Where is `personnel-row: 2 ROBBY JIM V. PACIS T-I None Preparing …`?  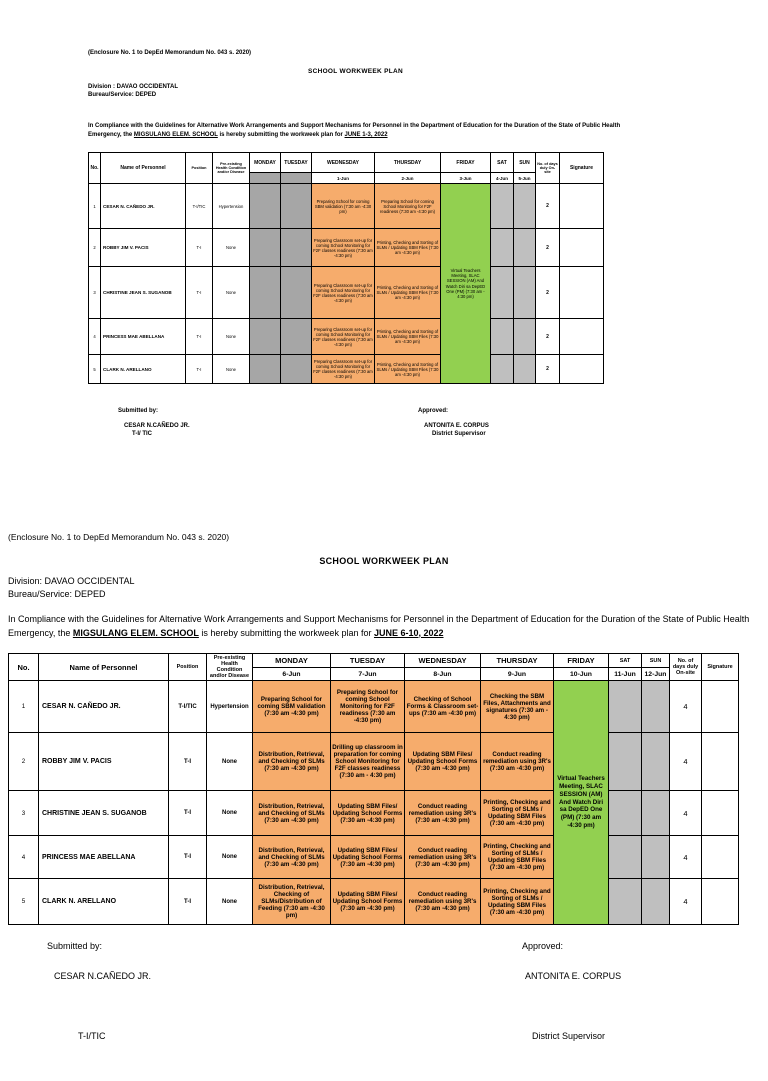 personnel-row: 2 ROBBY JIM V. PACIS T-I None Preparing … is located at coordinates (346, 247).